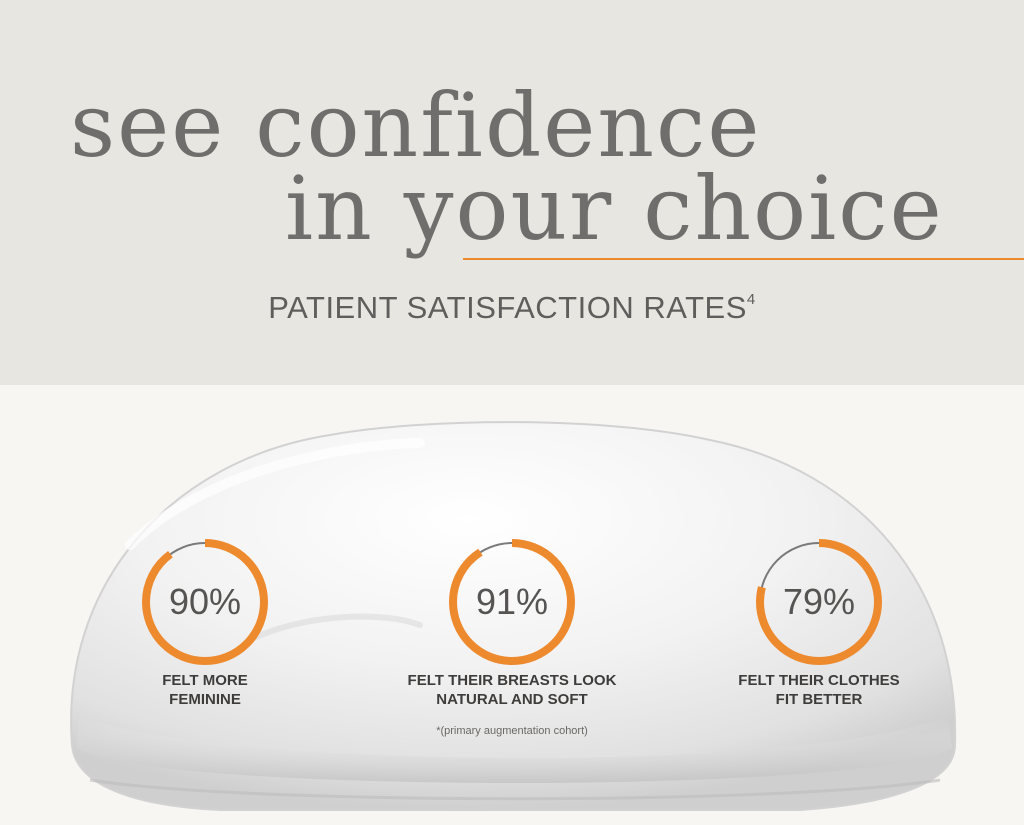 This screenshot has width=1024, height=825. I want to click on progress-ring: 79%, so click(819, 602).